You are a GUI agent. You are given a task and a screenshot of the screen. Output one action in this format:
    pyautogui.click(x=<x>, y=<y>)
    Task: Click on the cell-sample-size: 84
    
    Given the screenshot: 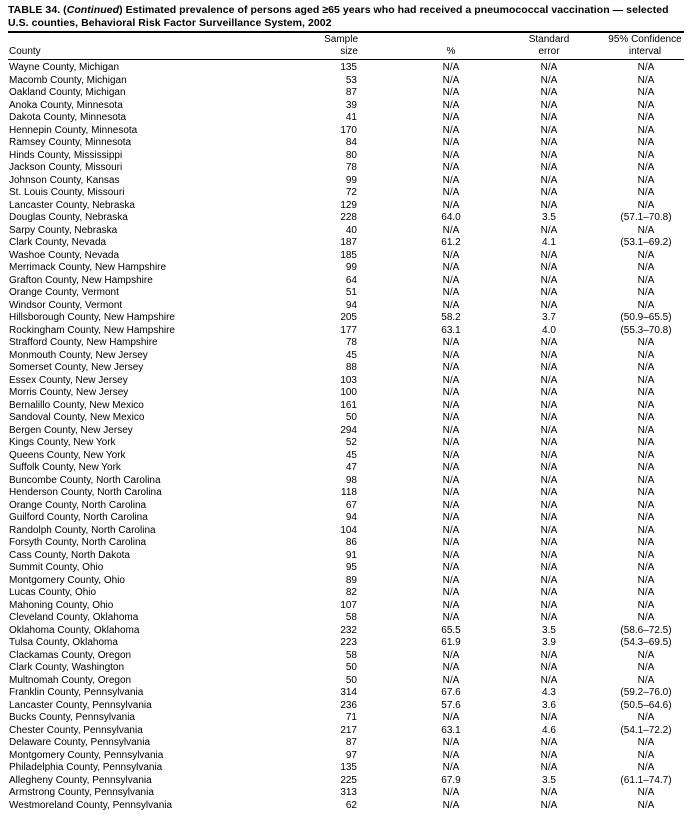 What is the action you would take?
    pyautogui.click(x=351, y=142)
    